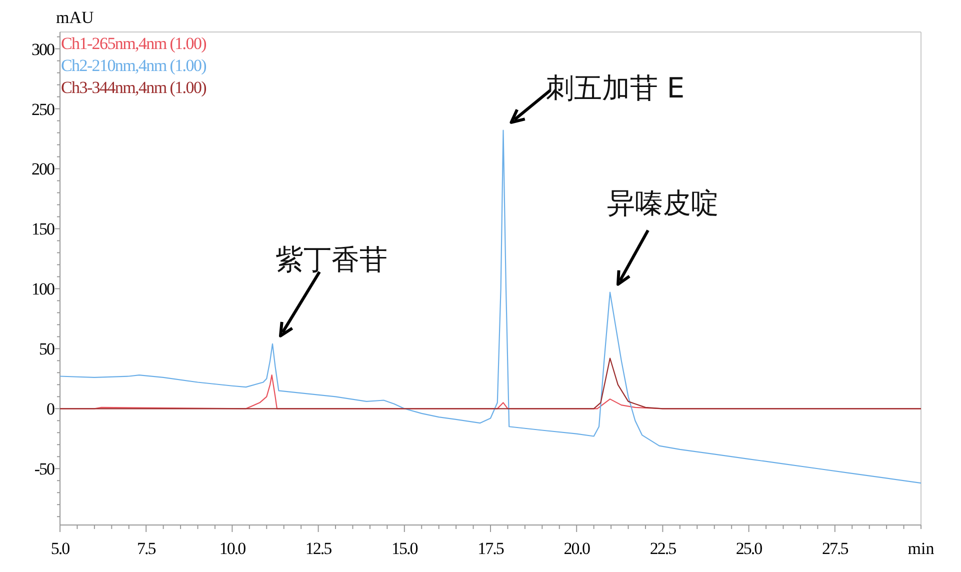 This screenshot has width=961, height=572. I want to click on x-tick-label: 22.5, so click(663, 548).